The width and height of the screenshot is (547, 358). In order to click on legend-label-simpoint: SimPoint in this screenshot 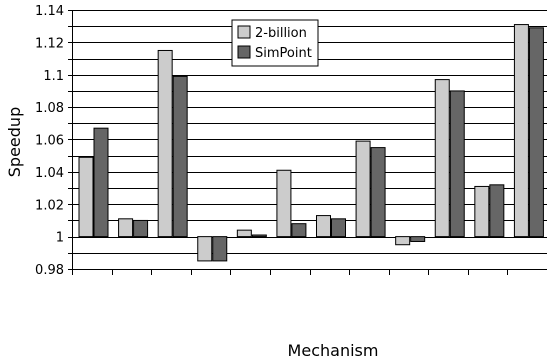, I will do `click(283, 53)`.